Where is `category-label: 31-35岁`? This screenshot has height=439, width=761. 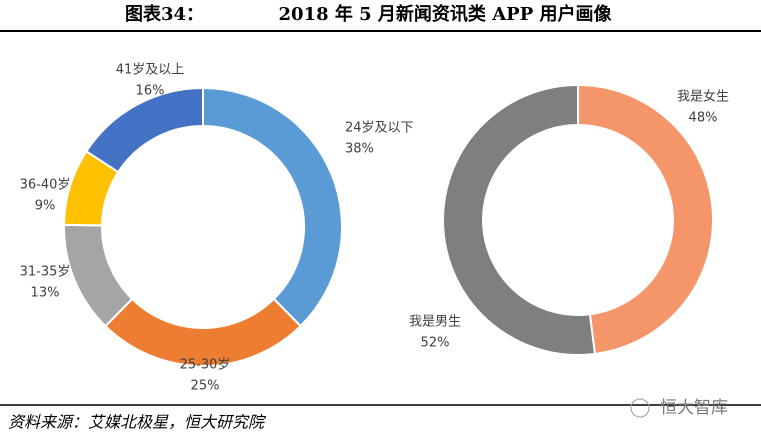 category-label: 31-35岁 is located at coordinates (45, 272).